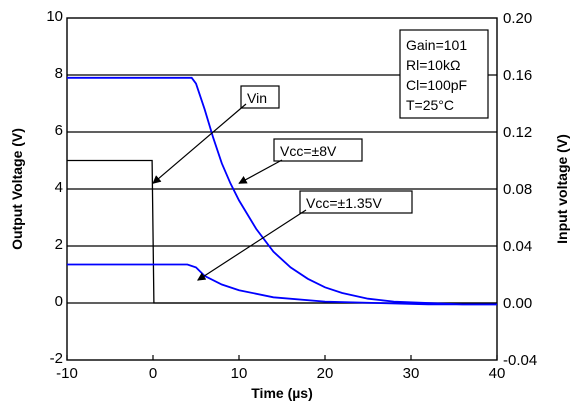 The image size is (577, 405). I want to click on x-axis-title: Time (µs), so click(282, 393).